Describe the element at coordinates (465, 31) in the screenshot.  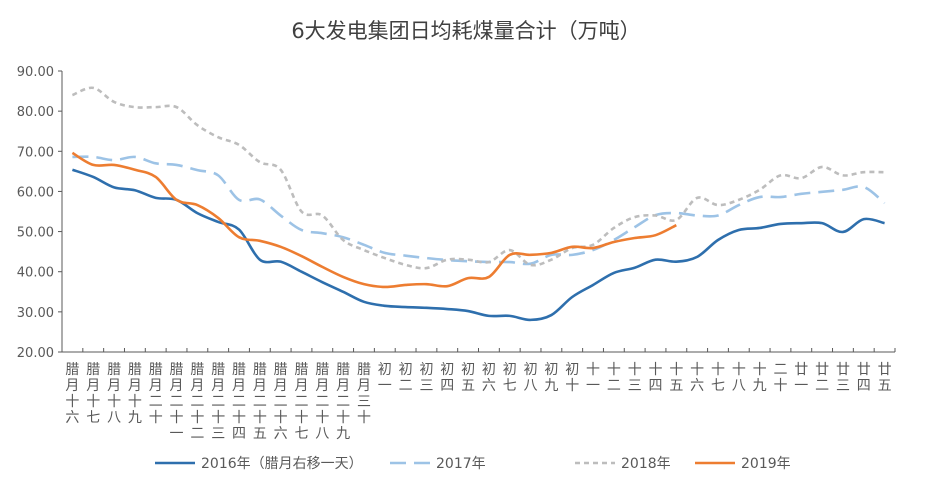
I see `chart-title: 6大发电集团日均耗煤量合计（万吨）` at that location.